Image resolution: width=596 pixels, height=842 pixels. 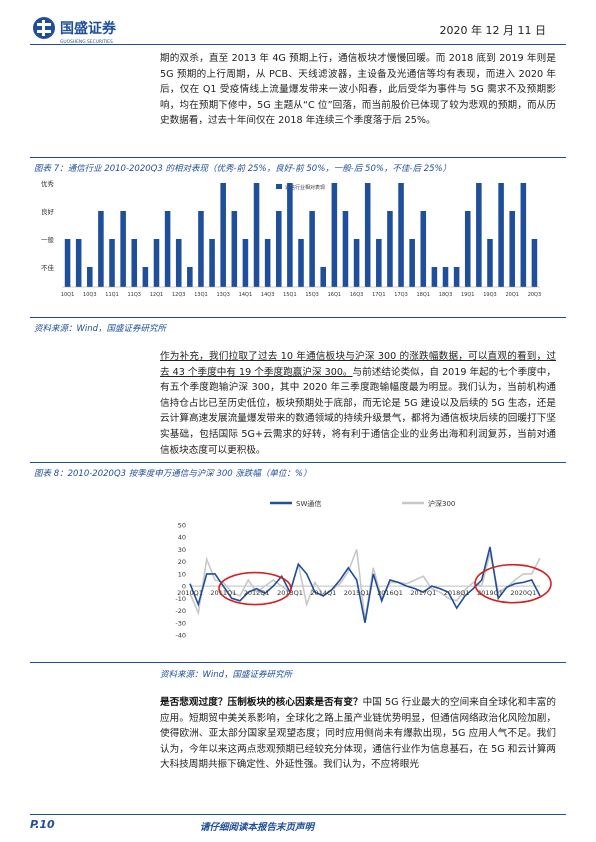 What do you see at coordinates (245, 295) in the screenshot?
I see `fig7-x-tick-label: 14Q1` at bounding box center [245, 295].